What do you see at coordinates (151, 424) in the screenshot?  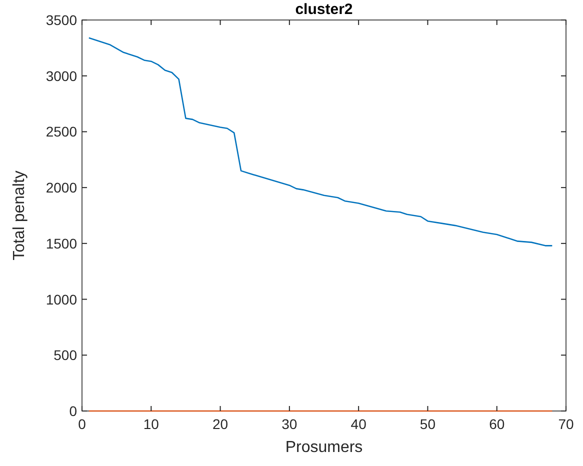 I see `x-tick-label: 10` at bounding box center [151, 424].